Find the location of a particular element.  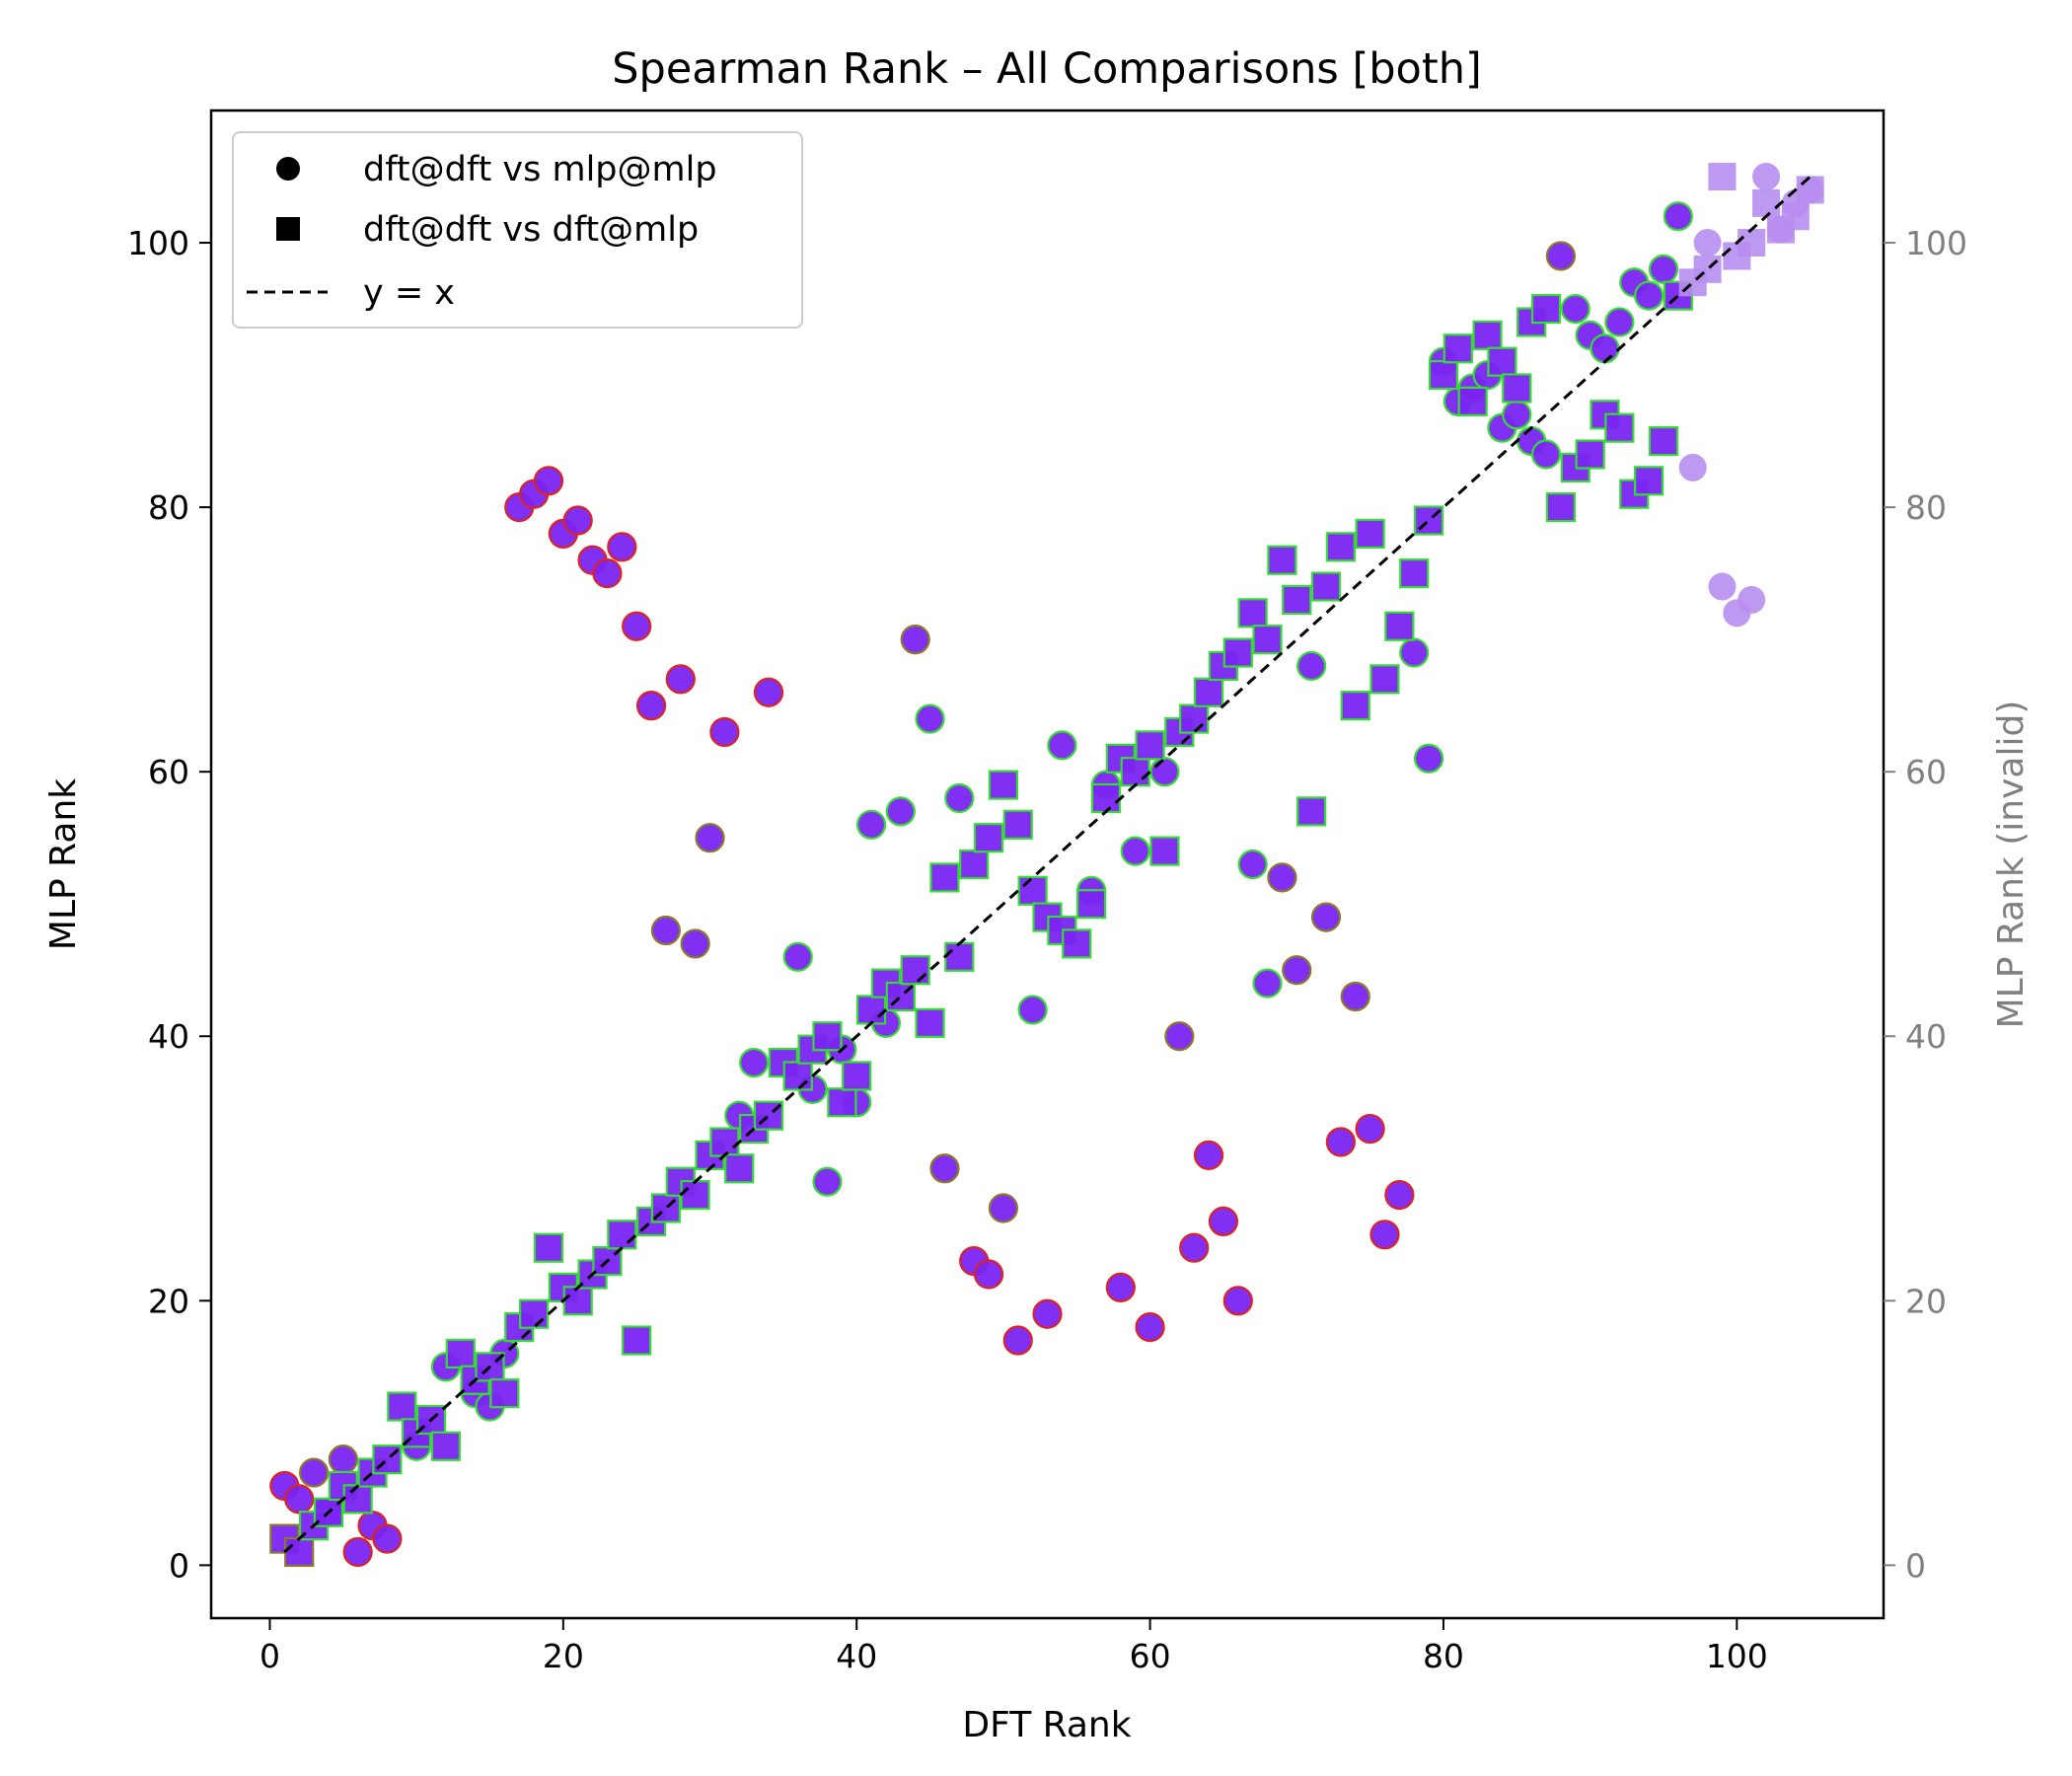

y-tick-label: 40 is located at coordinates (168, 1037).